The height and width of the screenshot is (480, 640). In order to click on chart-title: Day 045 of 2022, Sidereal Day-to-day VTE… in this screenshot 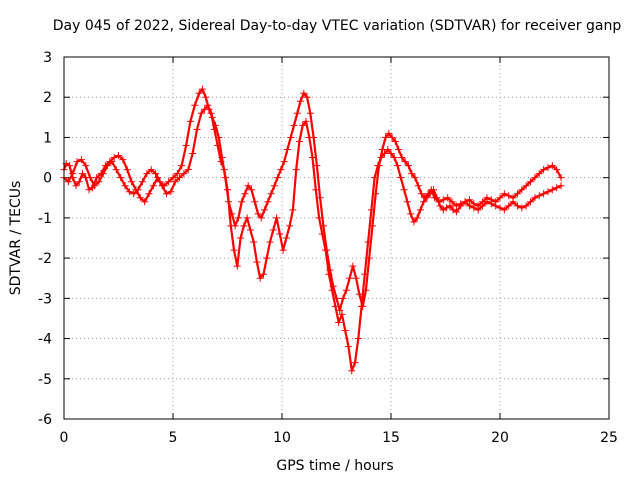, I will do `click(337, 26)`.